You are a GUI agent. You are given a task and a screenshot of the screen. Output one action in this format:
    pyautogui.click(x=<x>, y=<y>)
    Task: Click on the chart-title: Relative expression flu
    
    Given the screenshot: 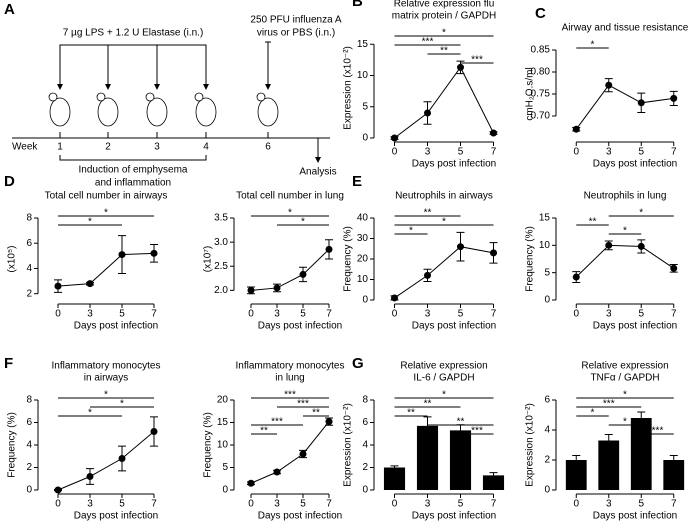 What is the action you would take?
    pyautogui.click(x=444, y=5)
    